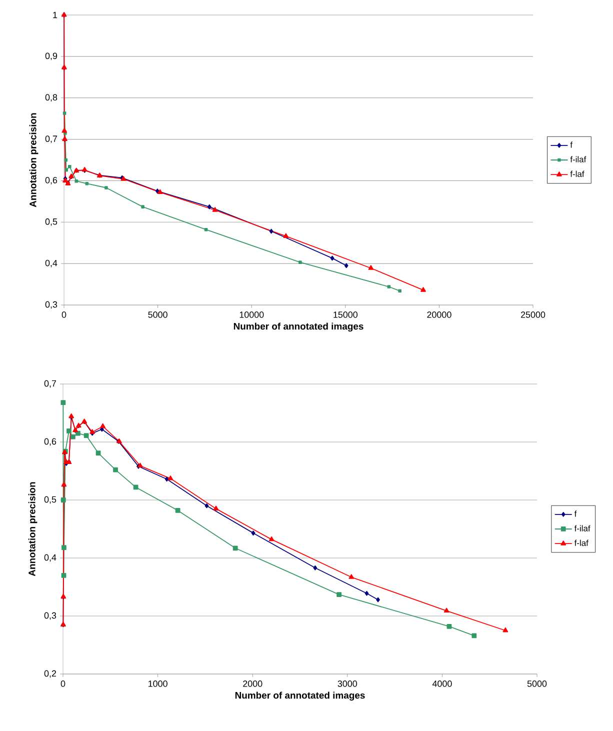 The height and width of the screenshot is (731, 613). I want to click on y-tick-label: 1, so click(55, 15).